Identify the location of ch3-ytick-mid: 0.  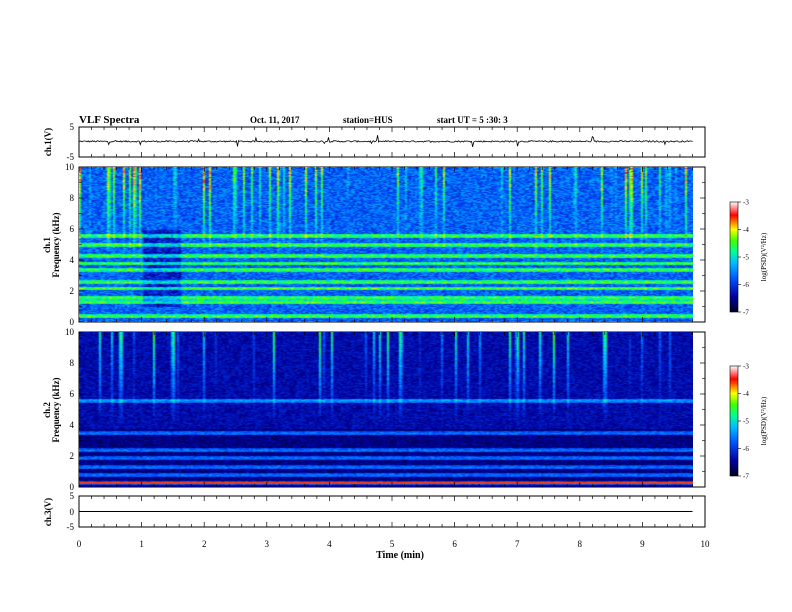
(72, 512).